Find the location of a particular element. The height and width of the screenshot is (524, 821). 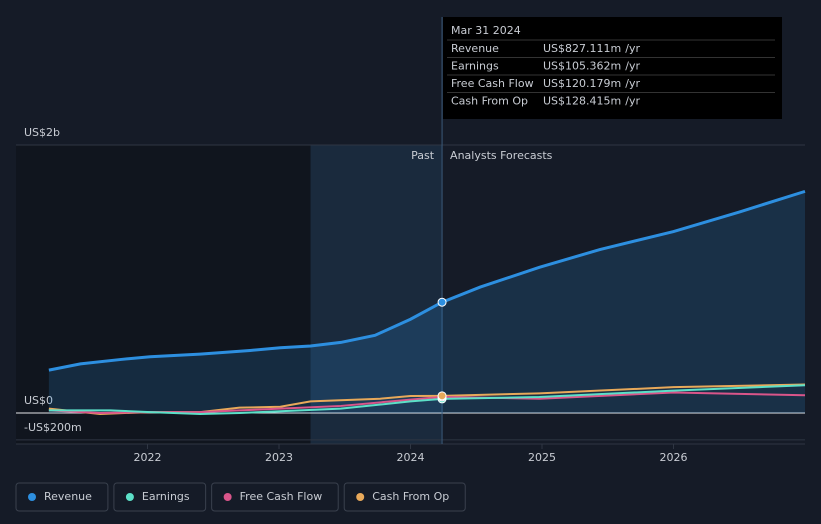

legend-label: Revenue is located at coordinates (68, 496).